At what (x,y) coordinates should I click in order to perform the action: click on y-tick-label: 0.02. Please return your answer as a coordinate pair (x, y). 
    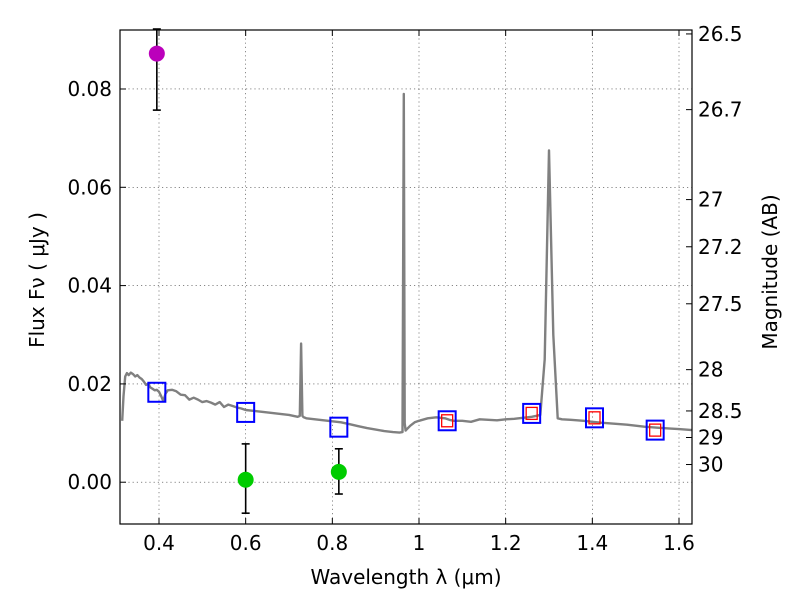
    Looking at the image, I should click on (89, 384).